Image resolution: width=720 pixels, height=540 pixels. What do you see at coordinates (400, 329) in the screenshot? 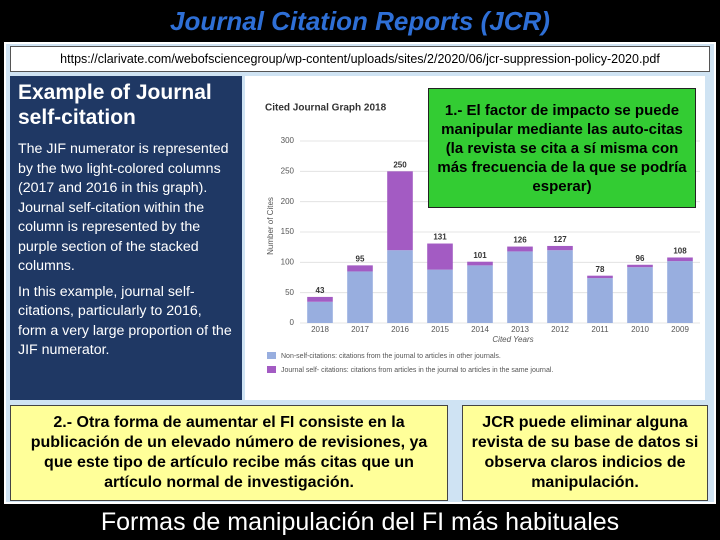
I see `x-tick-label: 2016` at bounding box center [400, 329].